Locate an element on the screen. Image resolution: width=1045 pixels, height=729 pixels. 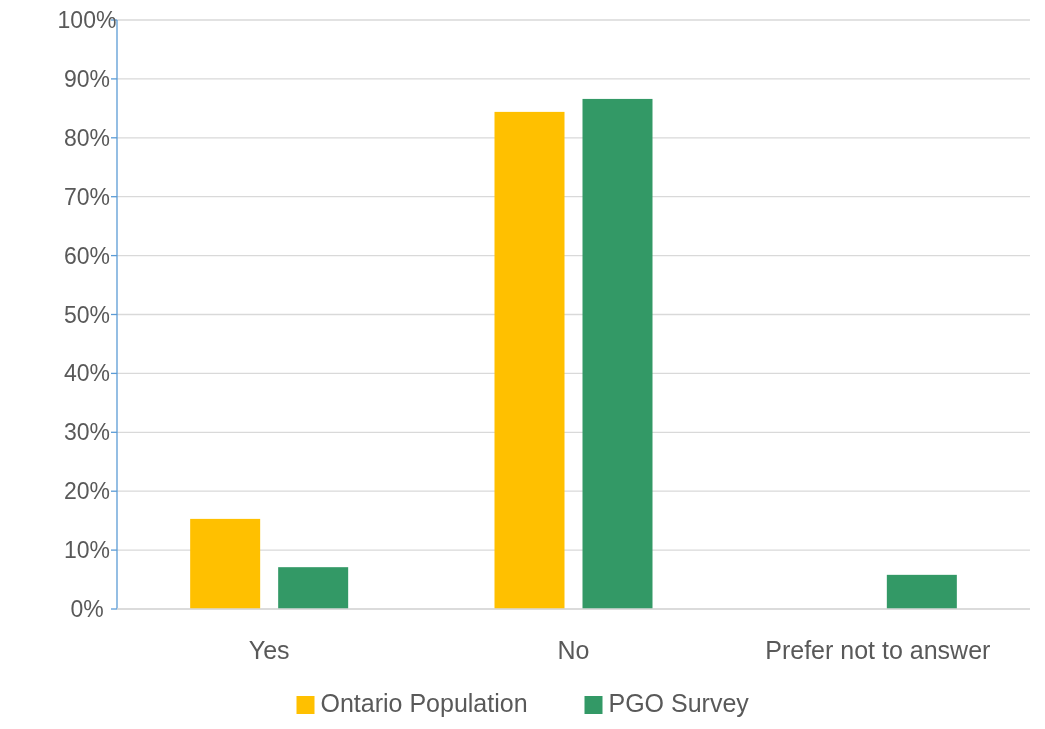
y-tick-label: 80% is located at coordinates (87, 137).